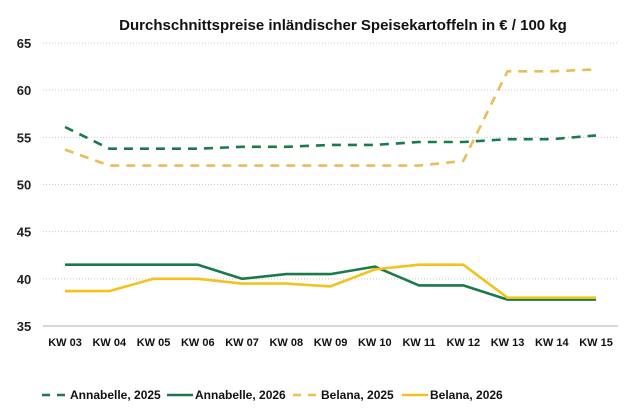 Image resolution: width=626 pixels, height=417 pixels. Describe the element at coordinates (240, 395) in the screenshot. I see `legend-label: Annabelle, 2026` at that location.